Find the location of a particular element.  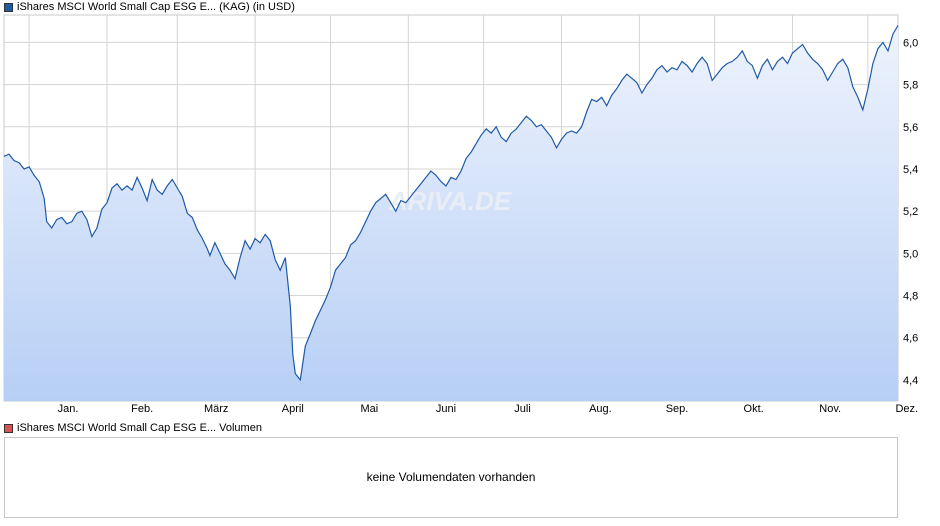

y-tick-label: 4,4 is located at coordinates (910, 381).